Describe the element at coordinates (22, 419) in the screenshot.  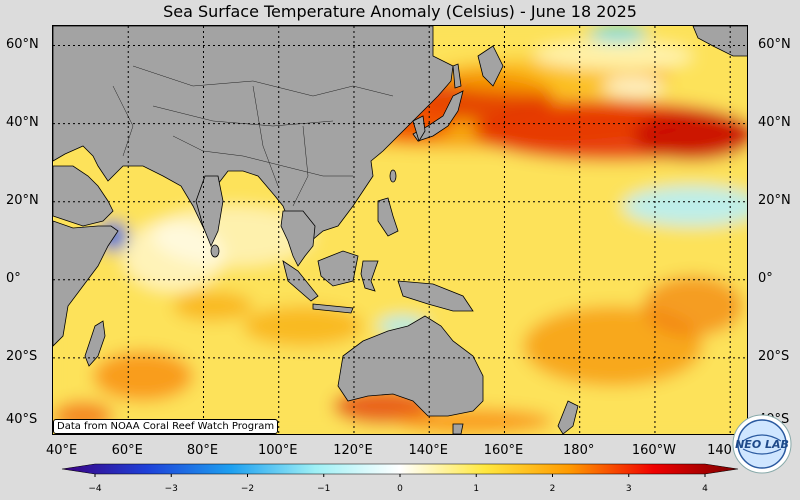
I see `lat-label-left: 40°S` at that location.